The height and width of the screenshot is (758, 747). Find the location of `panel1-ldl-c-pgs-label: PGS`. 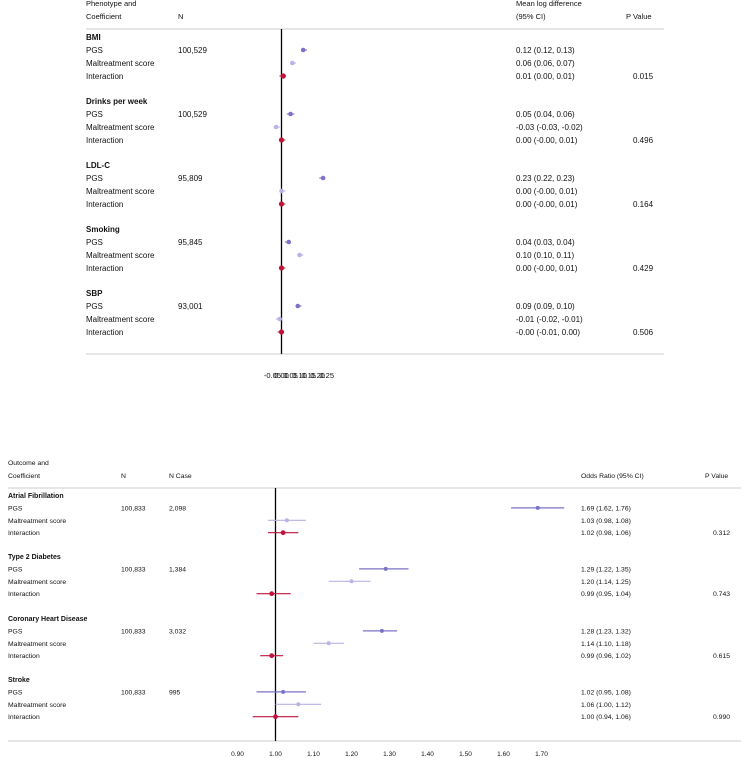

panel1-ldl-c-pgs-label: PGS is located at coordinates (94, 178).